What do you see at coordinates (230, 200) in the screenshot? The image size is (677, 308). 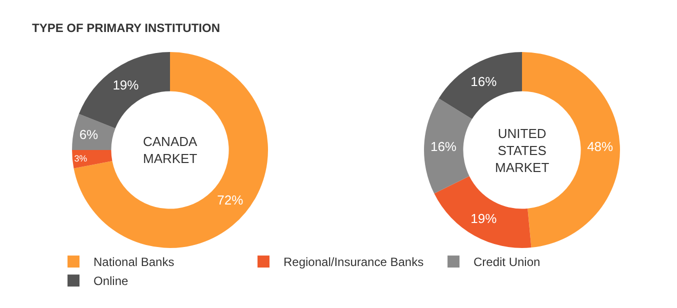 I see `data-label: 72%` at bounding box center [230, 200].